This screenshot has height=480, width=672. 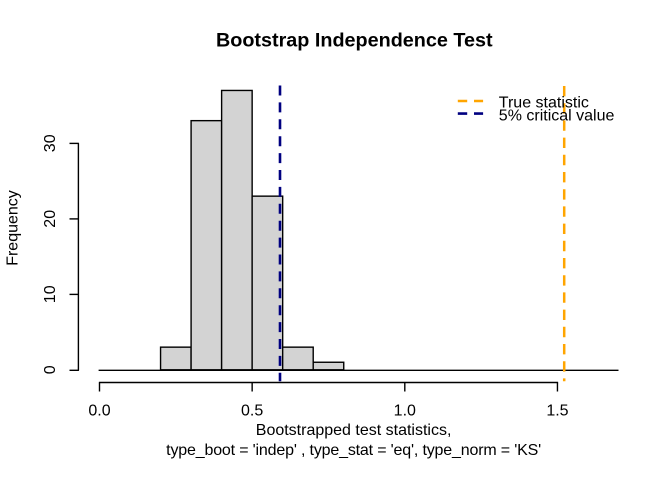 I want to click on svg-text: 10, so click(x=50, y=294).